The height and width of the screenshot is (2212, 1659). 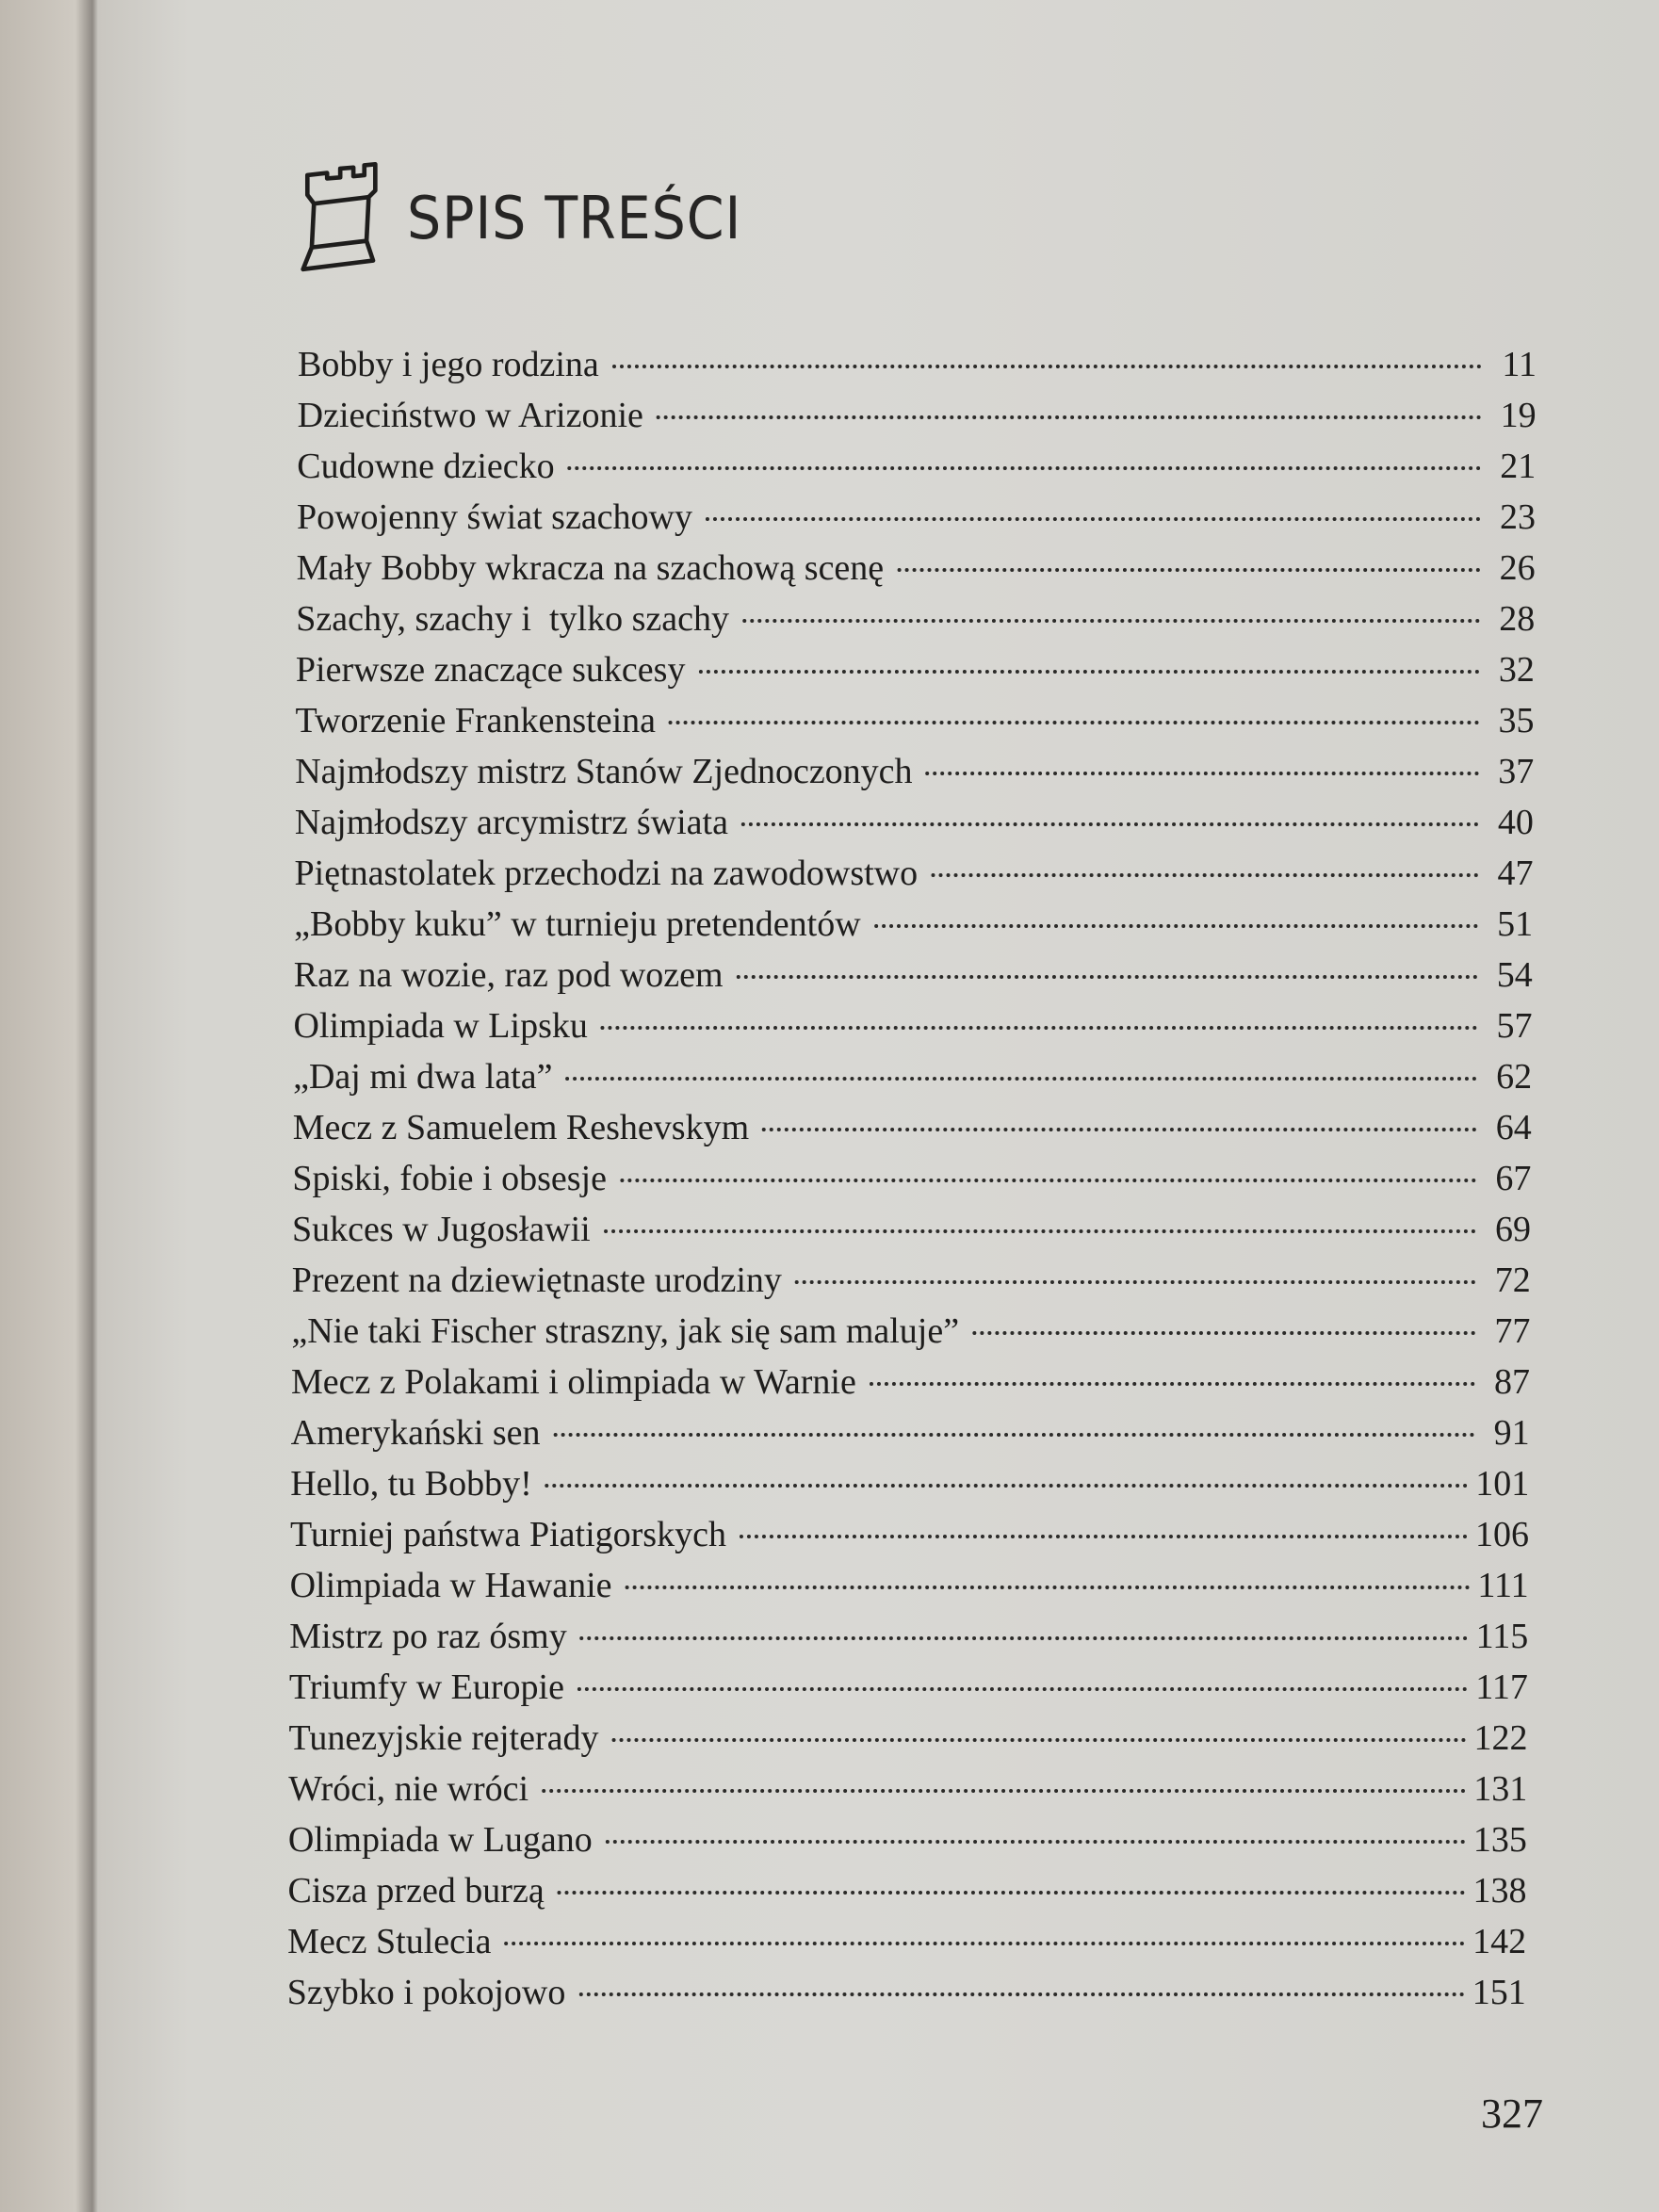 What do you see at coordinates (1519, 365) in the screenshot?
I see `entry-page: 11` at bounding box center [1519, 365].